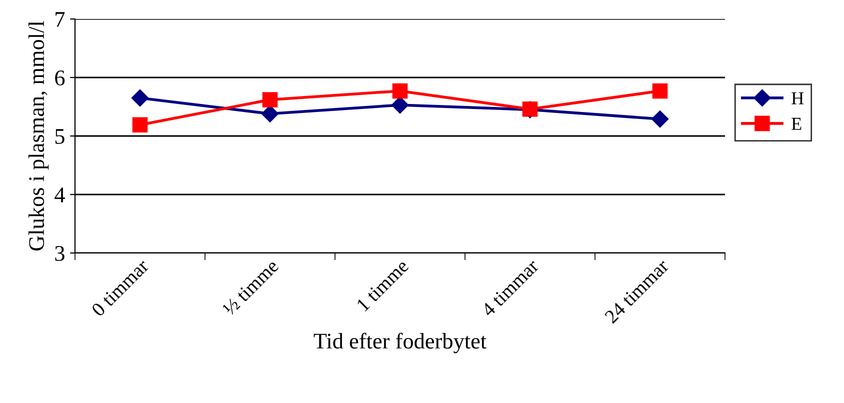  I want to click on y-tick-label: 7, so click(60, 19).